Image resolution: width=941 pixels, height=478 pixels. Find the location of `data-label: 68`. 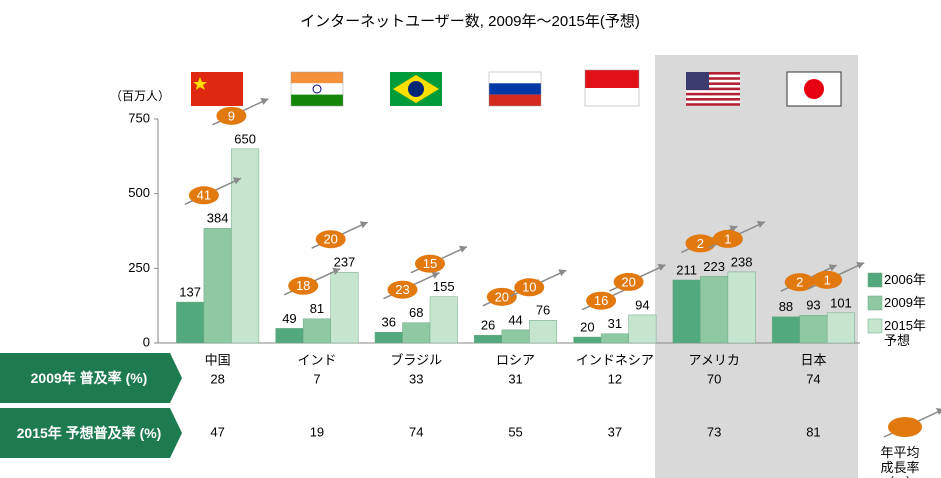

data-label: 68 is located at coordinates (416, 312).